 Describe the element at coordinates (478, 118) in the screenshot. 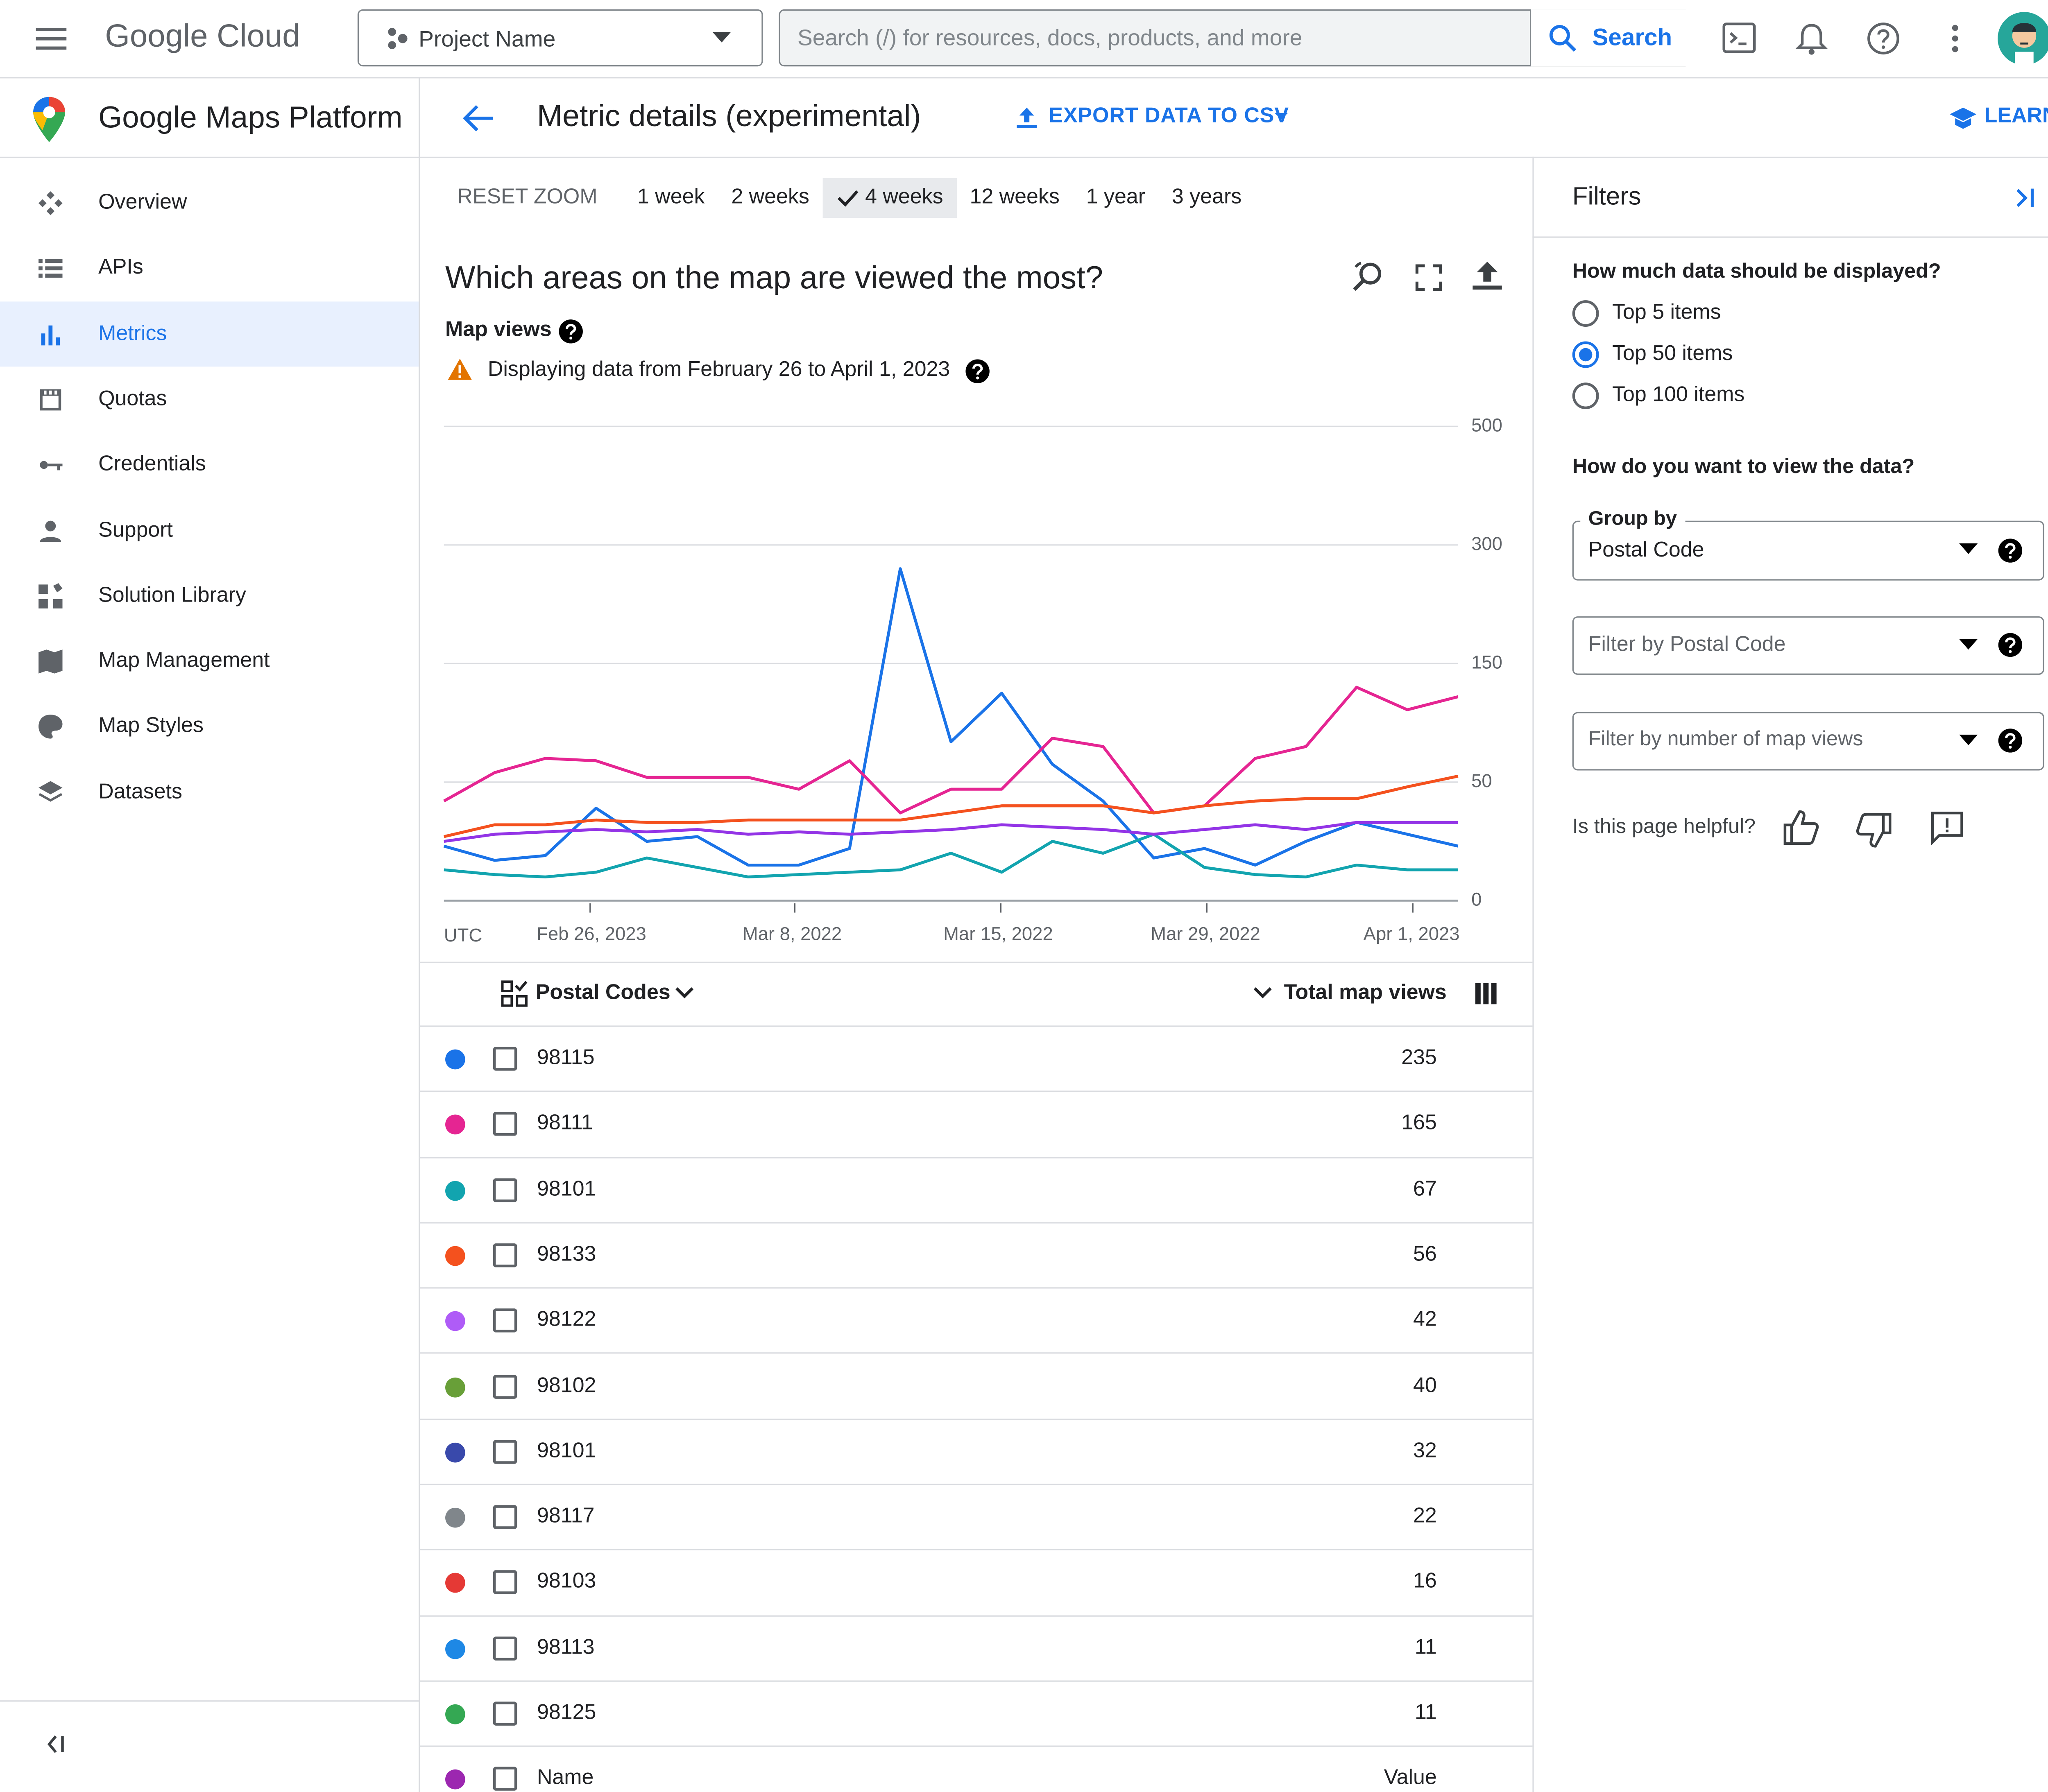

I see `back-arrow` at that location.